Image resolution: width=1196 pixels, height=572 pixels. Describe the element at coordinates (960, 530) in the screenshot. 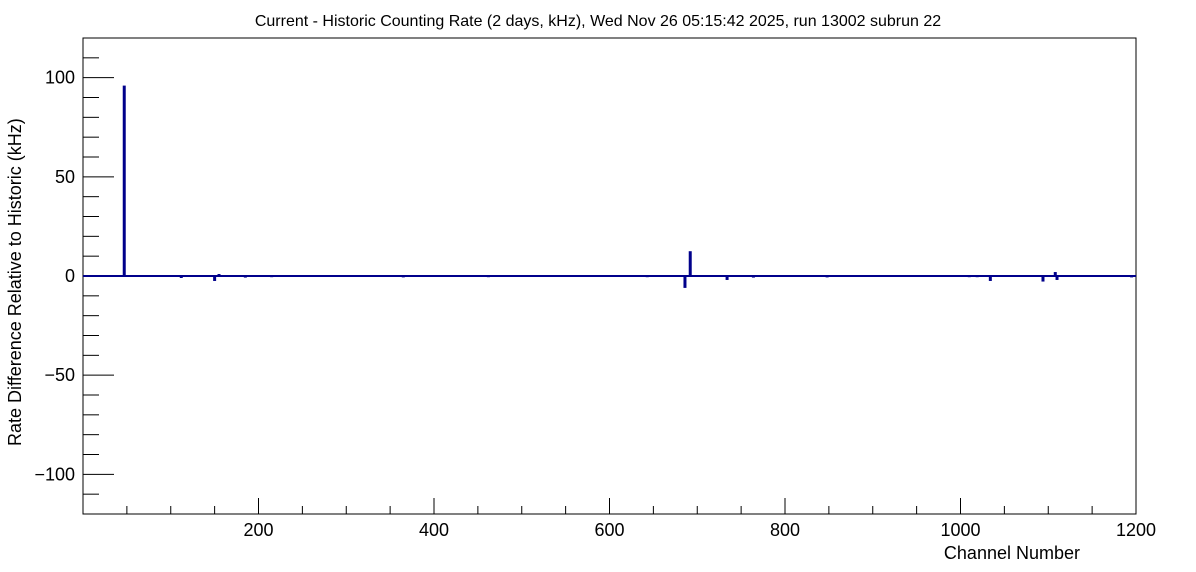

I see `x-tick-label: 1000` at that location.